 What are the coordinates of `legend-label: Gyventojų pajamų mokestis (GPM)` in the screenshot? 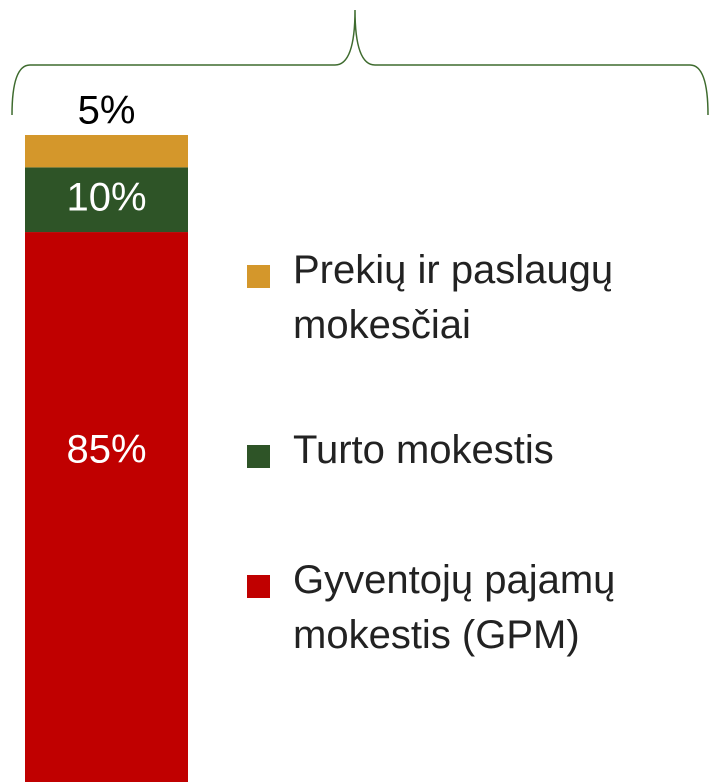 It's located at (454, 607).